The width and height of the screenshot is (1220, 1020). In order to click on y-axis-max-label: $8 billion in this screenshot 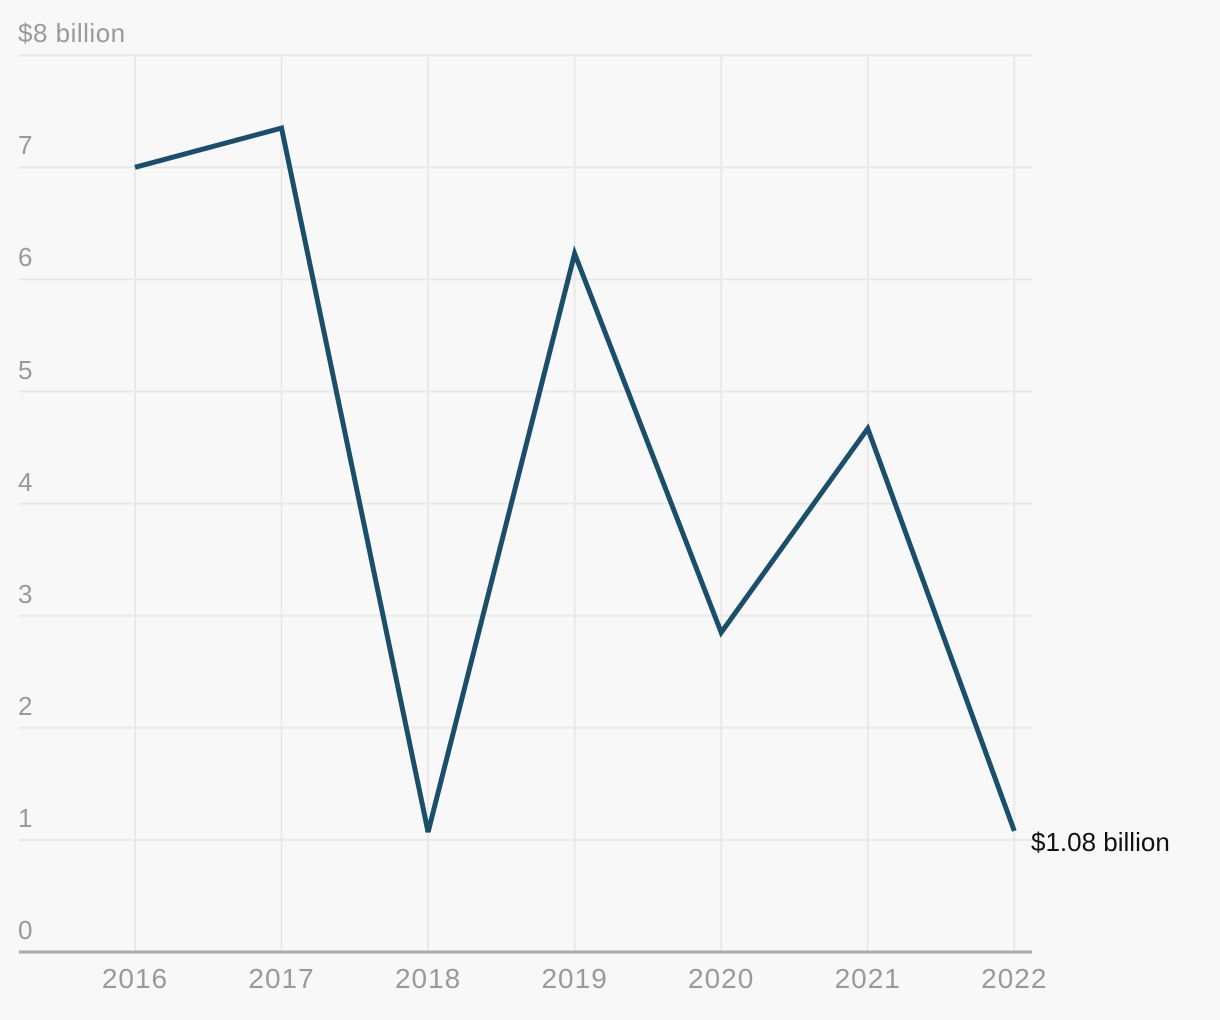, I will do `click(72, 33)`.